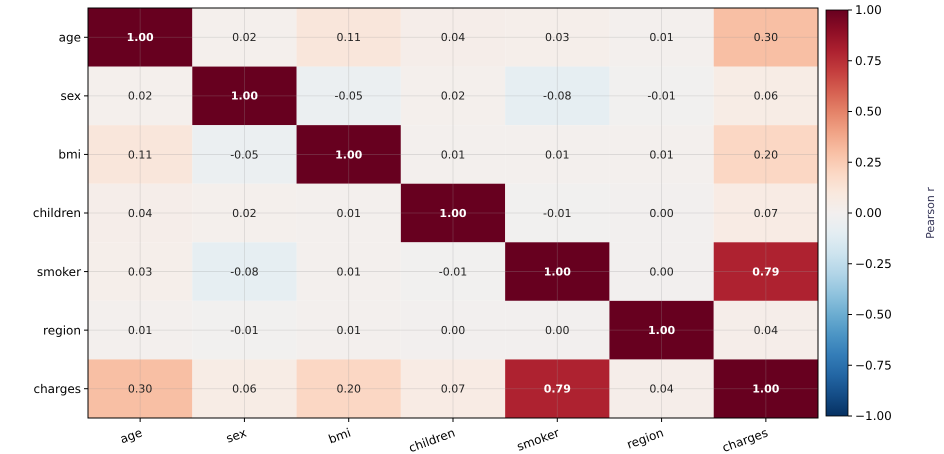  I want to click on y-tick-label: charges, so click(57, 389).